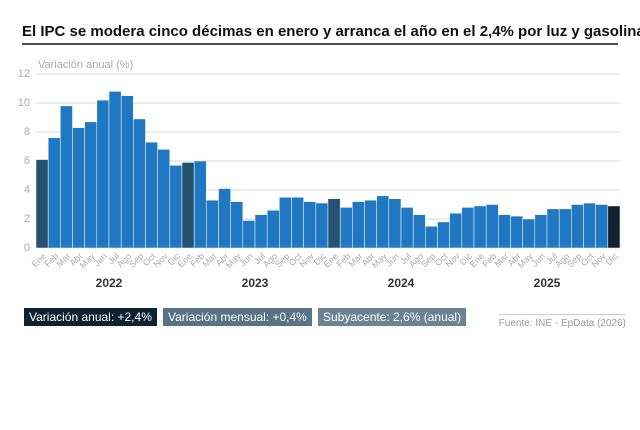 The height and width of the screenshot is (430, 640). Describe the element at coordinates (24, 103) in the screenshot. I see `y-tick-label: 10` at that location.